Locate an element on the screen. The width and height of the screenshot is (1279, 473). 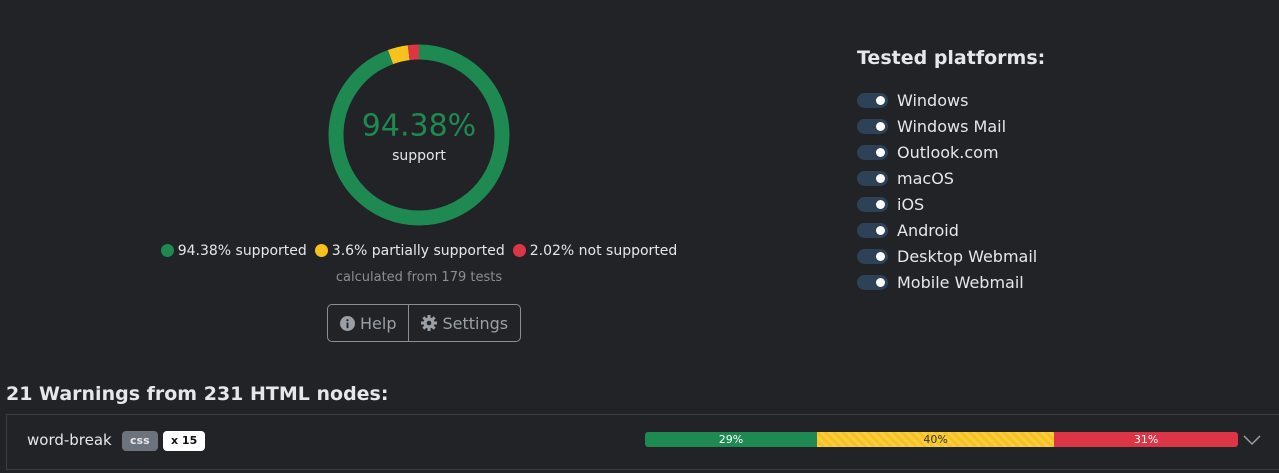
platform-row: Desktop Webmail is located at coordinates (947, 256).